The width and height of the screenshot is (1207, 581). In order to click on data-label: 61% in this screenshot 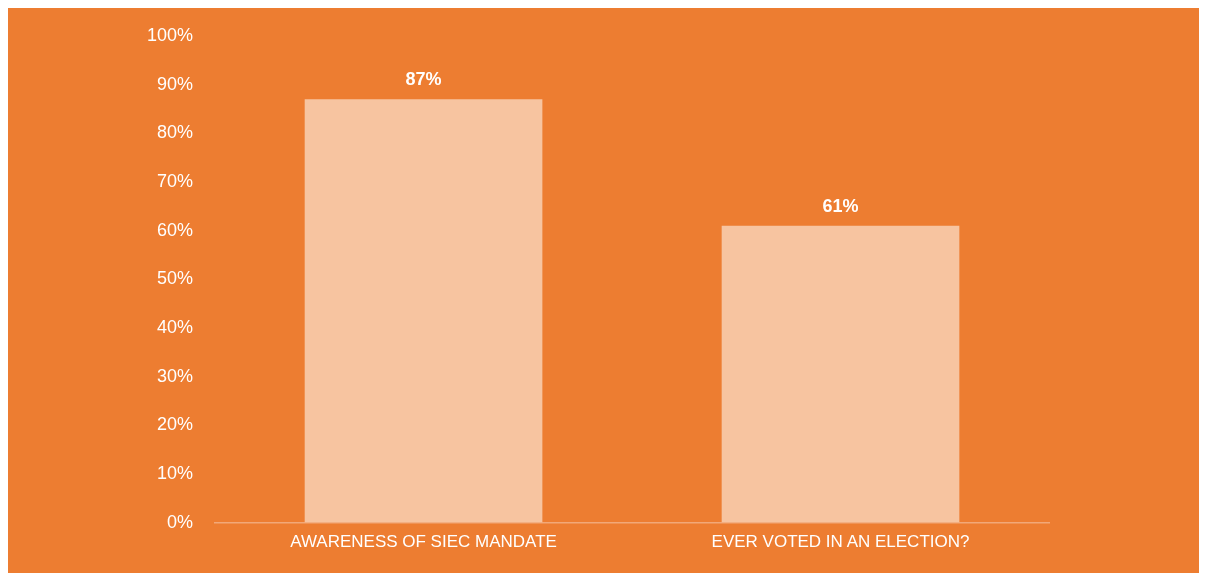, I will do `click(840, 205)`.